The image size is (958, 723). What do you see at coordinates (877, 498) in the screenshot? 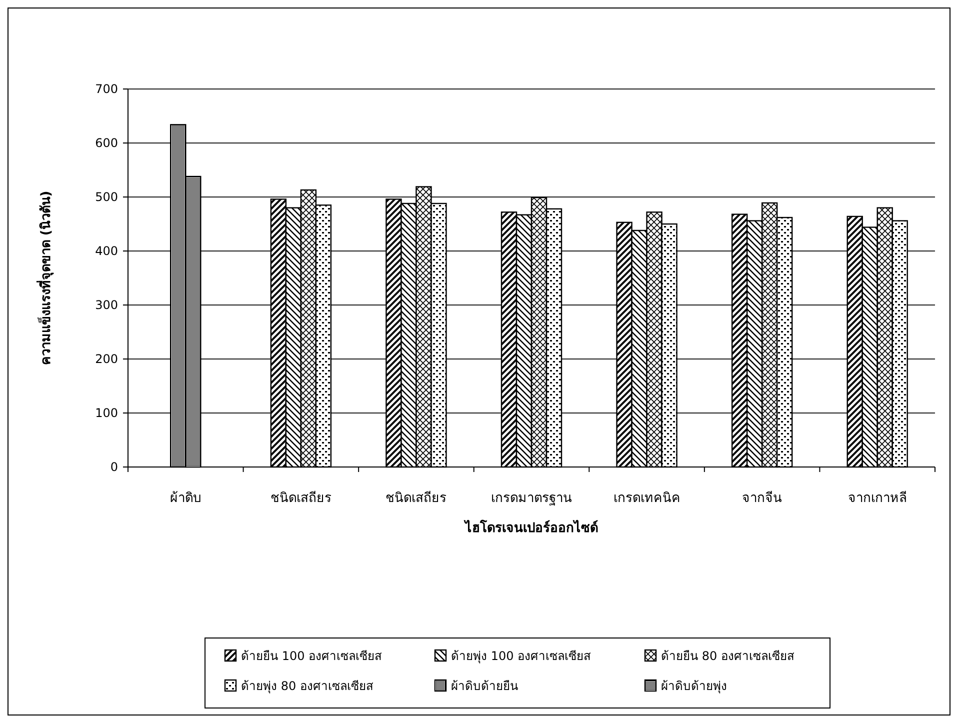
I see `x-tick-label: จากเกาหลี` at bounding box center [877, 498].